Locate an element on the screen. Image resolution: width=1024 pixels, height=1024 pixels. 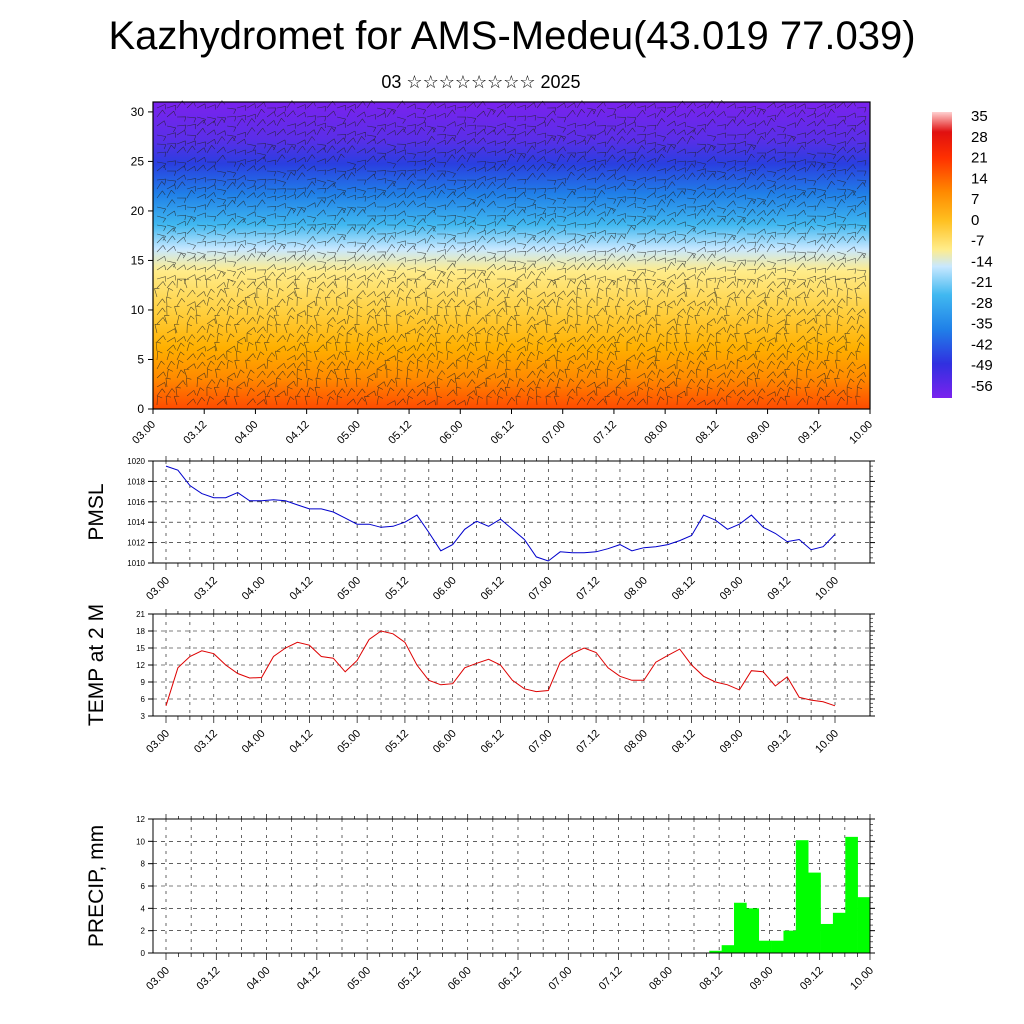
heatmap-y-tick-label: 10 is located at coordinates (138, 310).